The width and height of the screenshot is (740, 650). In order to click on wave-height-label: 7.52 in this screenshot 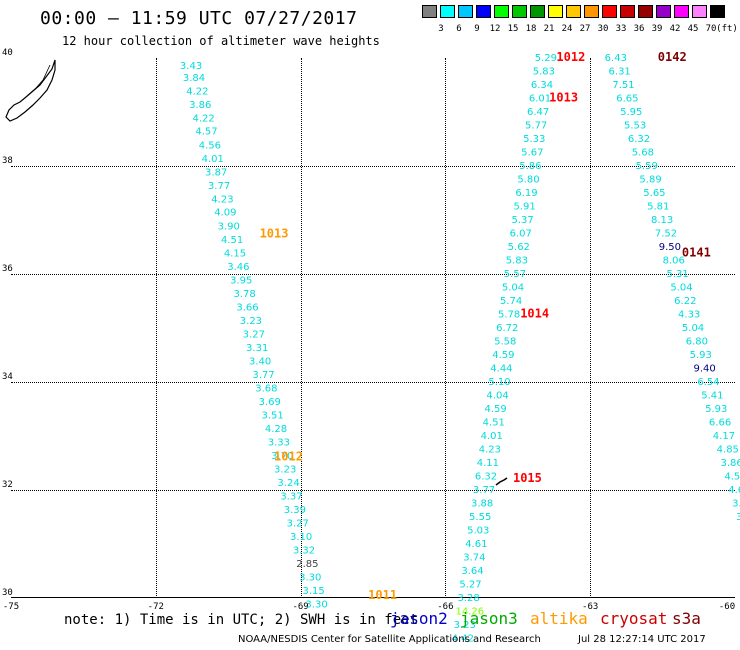, I will do `click(666, 234)`.